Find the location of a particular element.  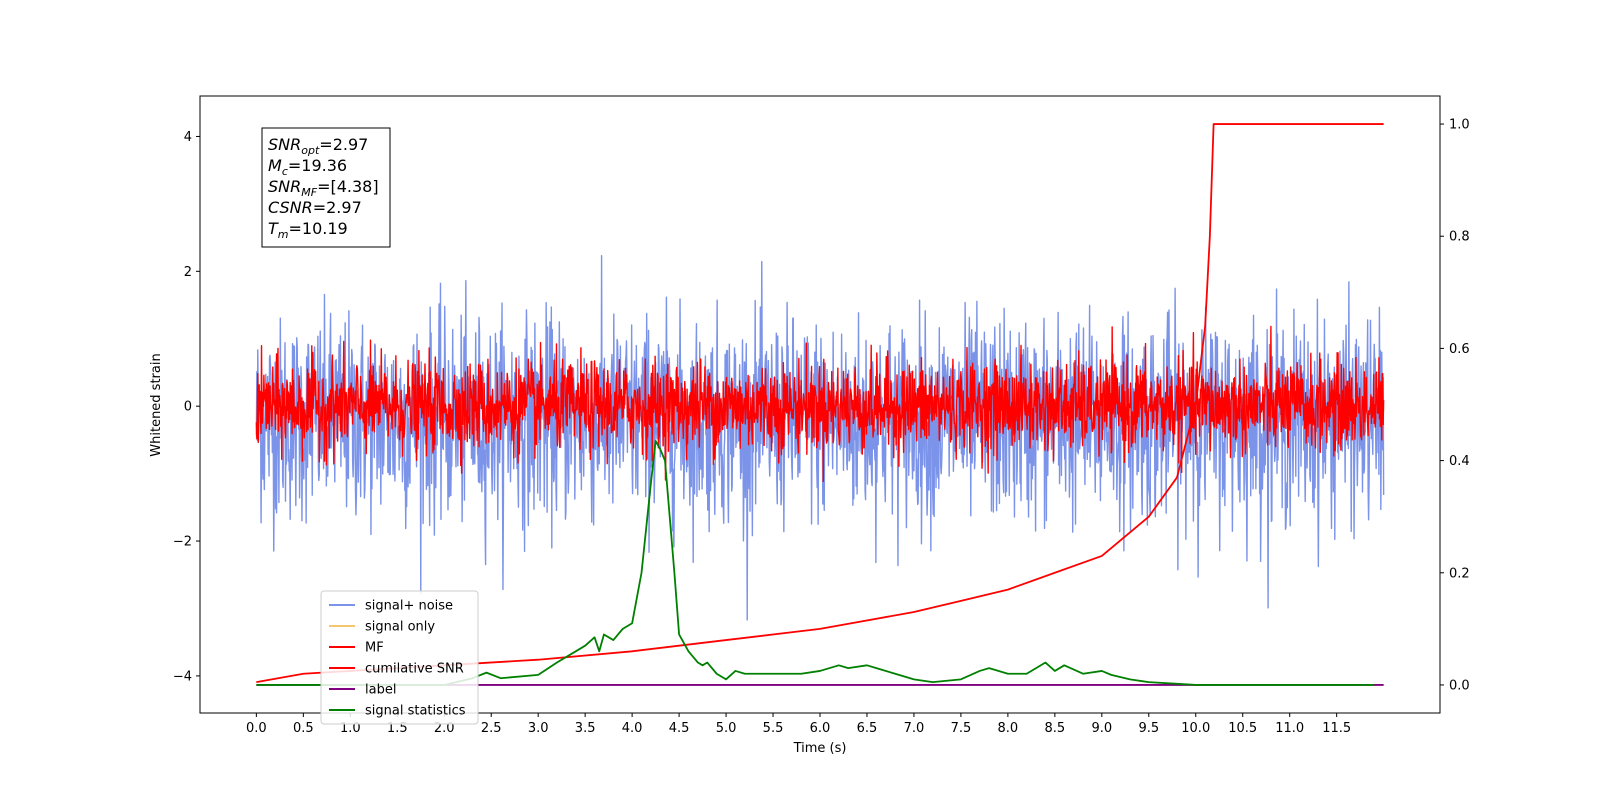

x-tick-label: 5.0 is located at coordinates (726, 728).